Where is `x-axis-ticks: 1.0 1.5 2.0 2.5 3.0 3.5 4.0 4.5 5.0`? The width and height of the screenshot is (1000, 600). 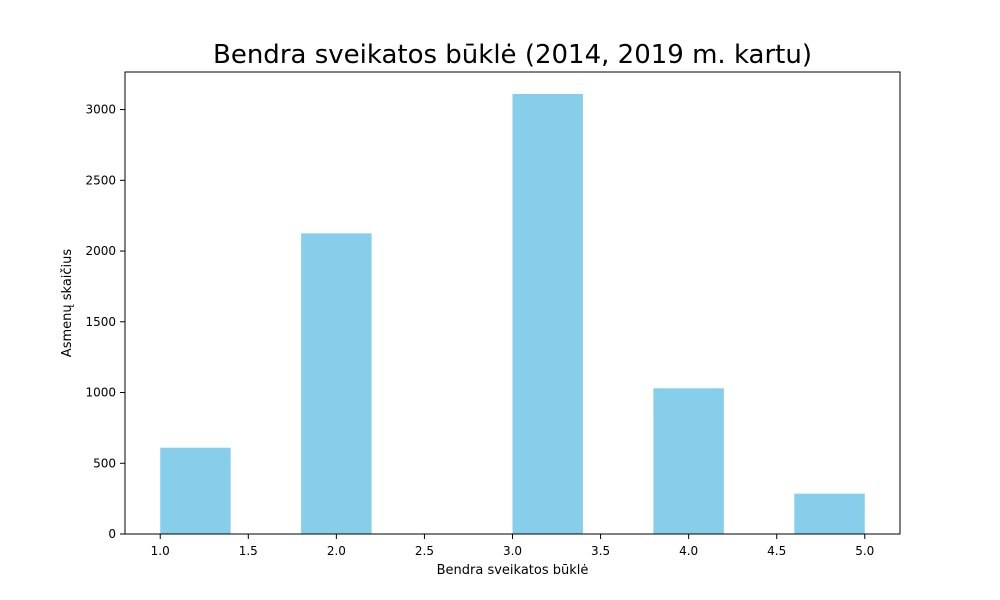 x-axis-ticks: 1.0 1.5 2.0 2.5 3.0 3.5 4.0 4.5 5.0 is located at coordinates (512, 546).